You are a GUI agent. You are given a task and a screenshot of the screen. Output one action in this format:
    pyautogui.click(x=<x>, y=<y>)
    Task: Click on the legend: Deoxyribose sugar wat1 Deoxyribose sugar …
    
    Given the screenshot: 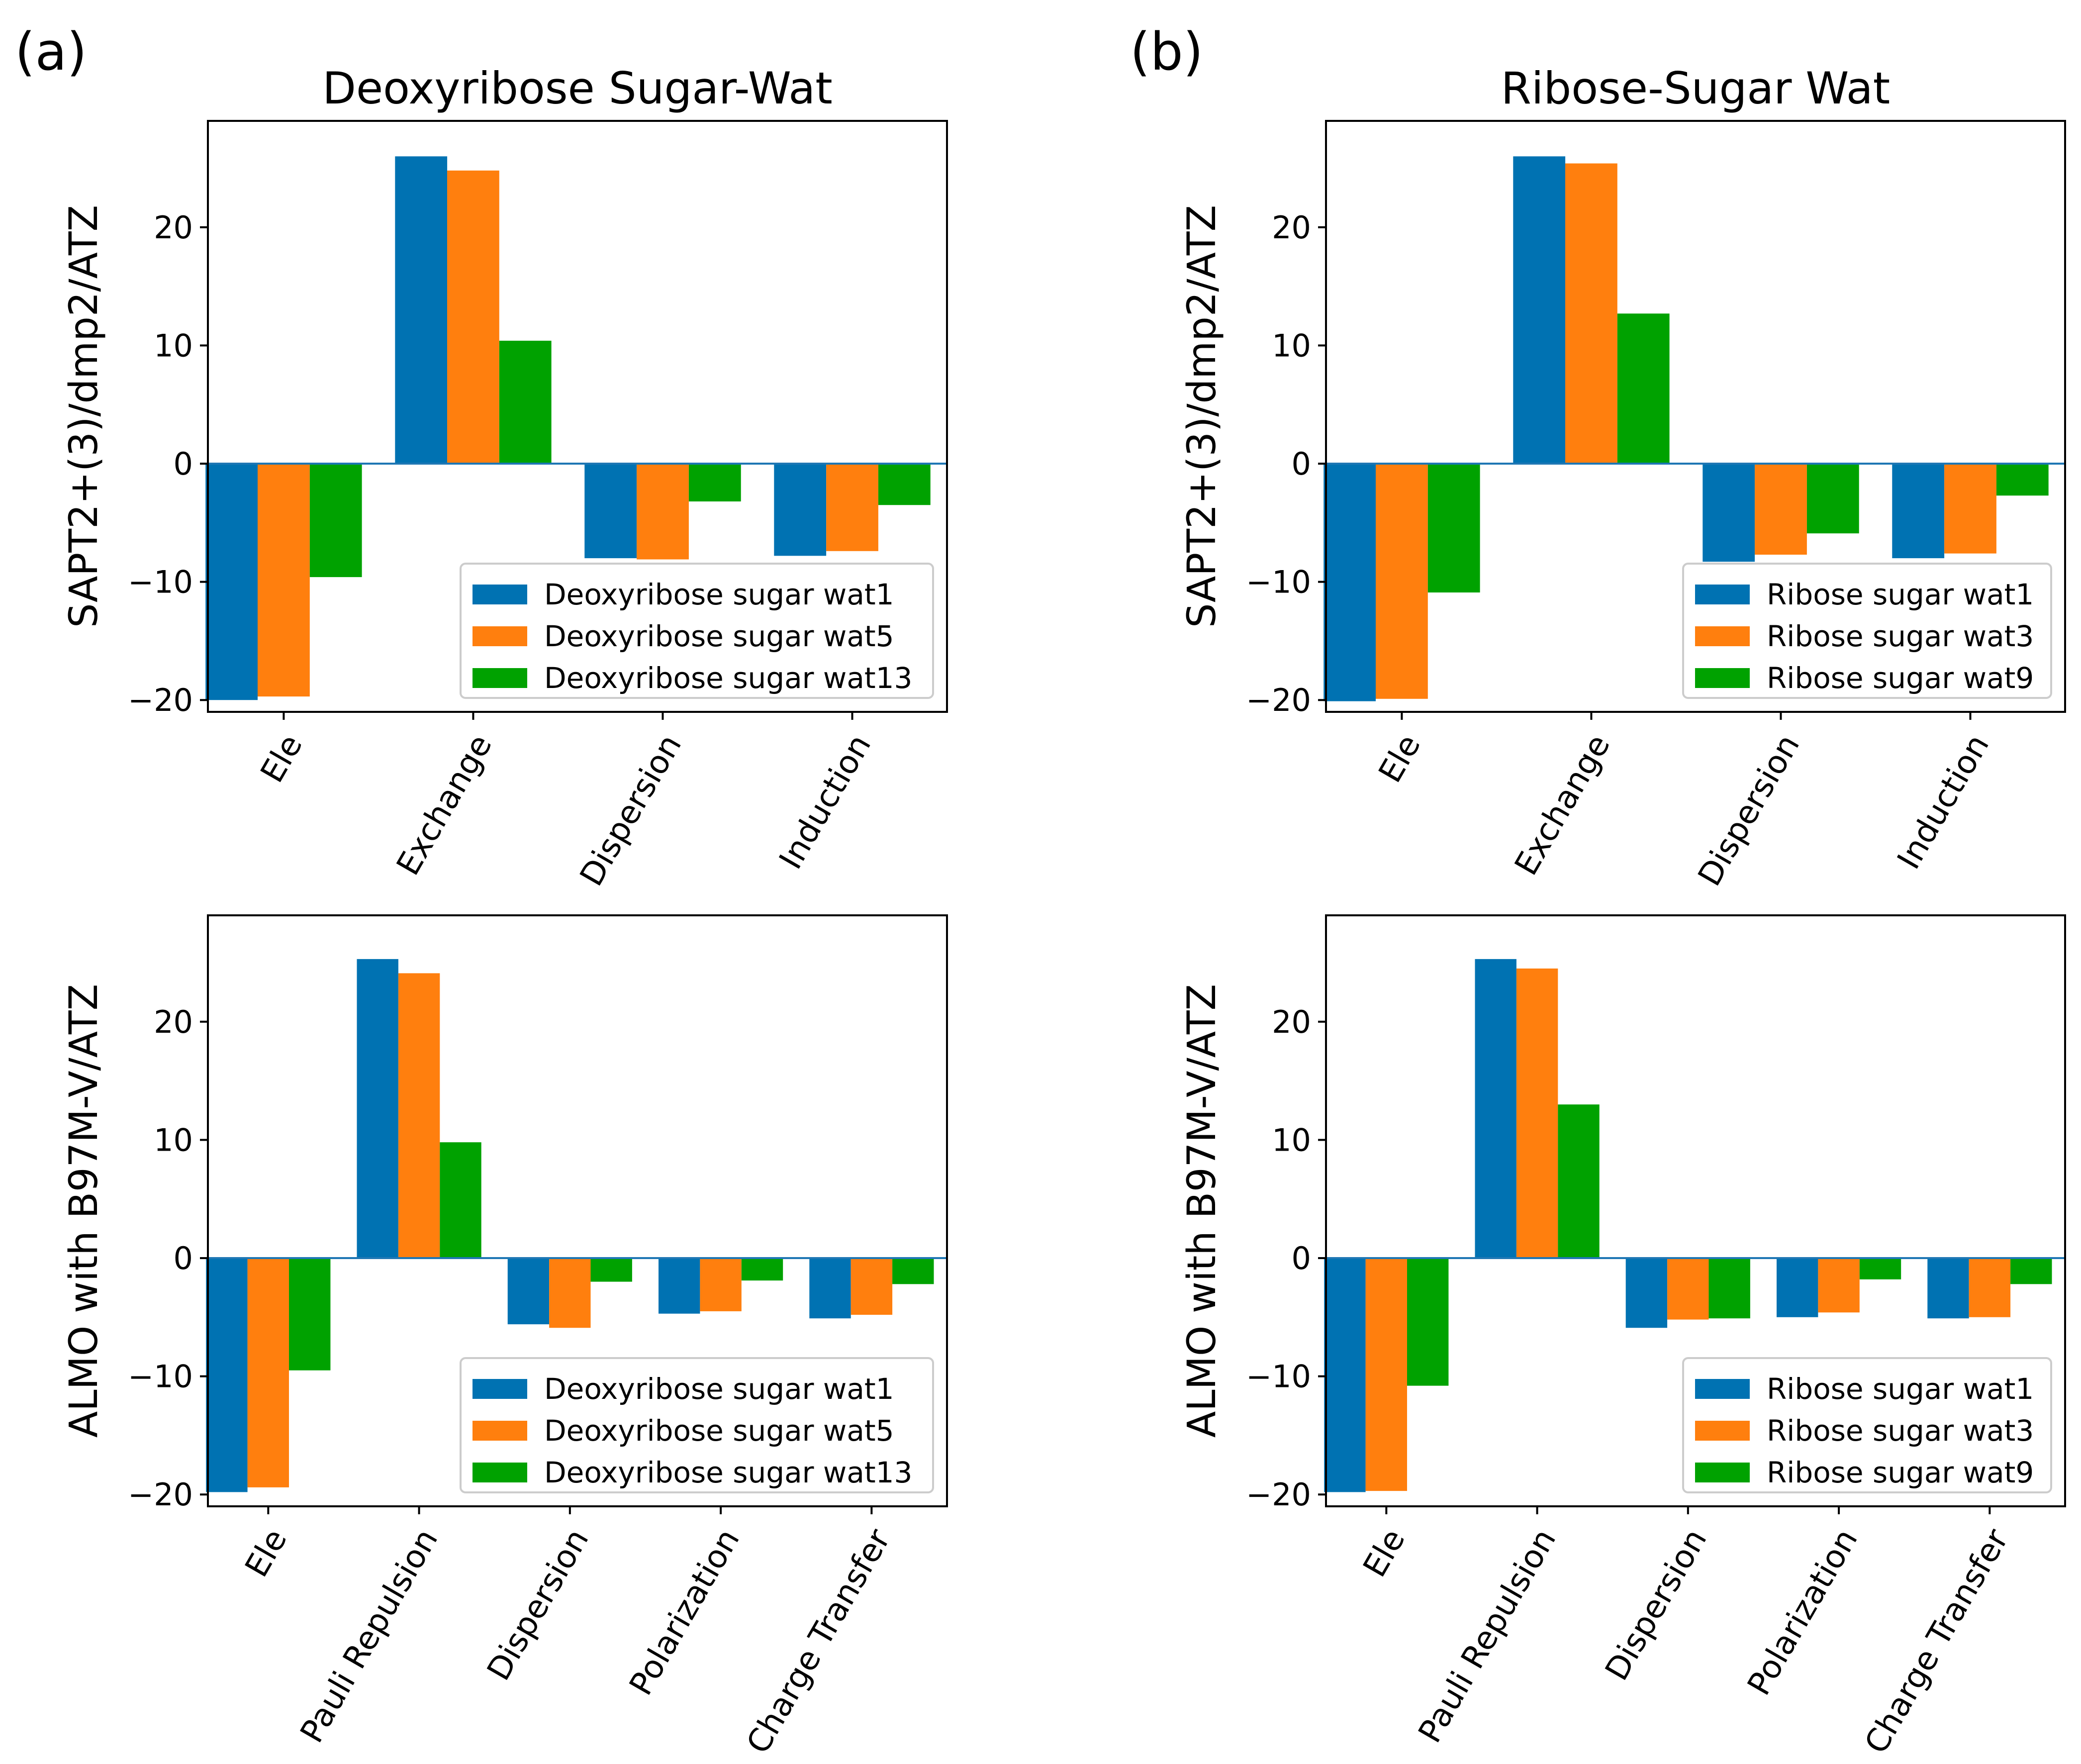 What is the action you would take?
    pyautogui.click(x=697, y=1425)
    